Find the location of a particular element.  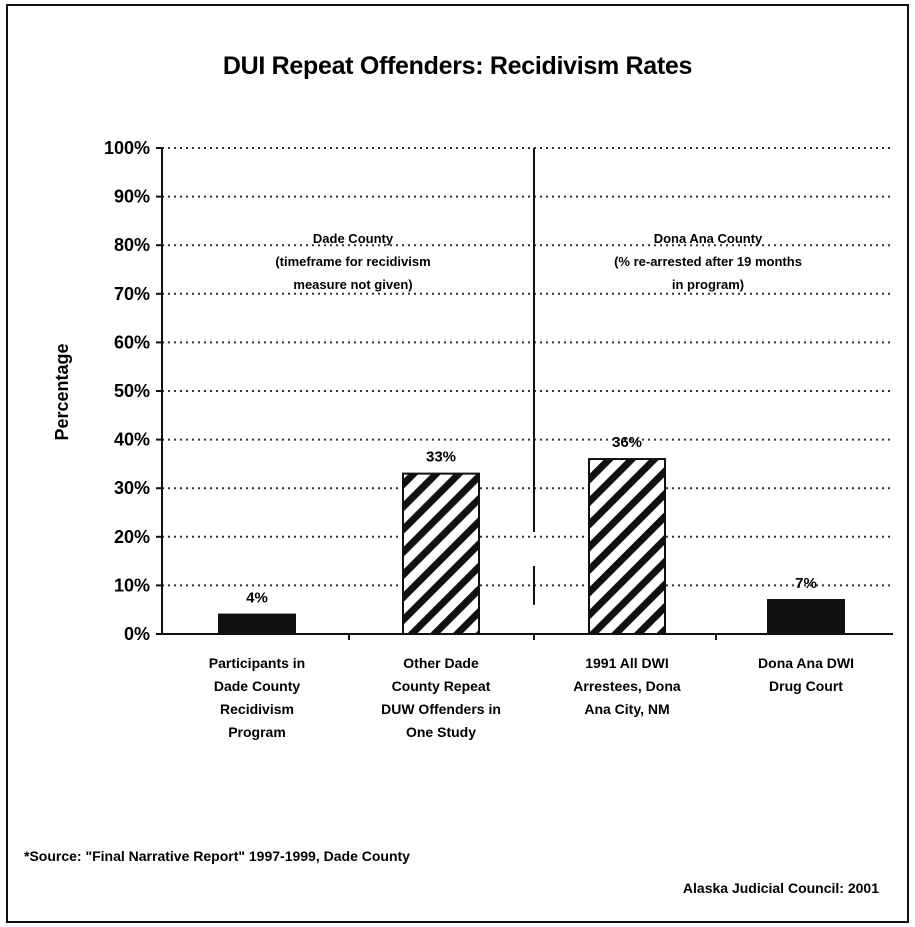

category-label: Participants in is located at coordinates (257, 663).